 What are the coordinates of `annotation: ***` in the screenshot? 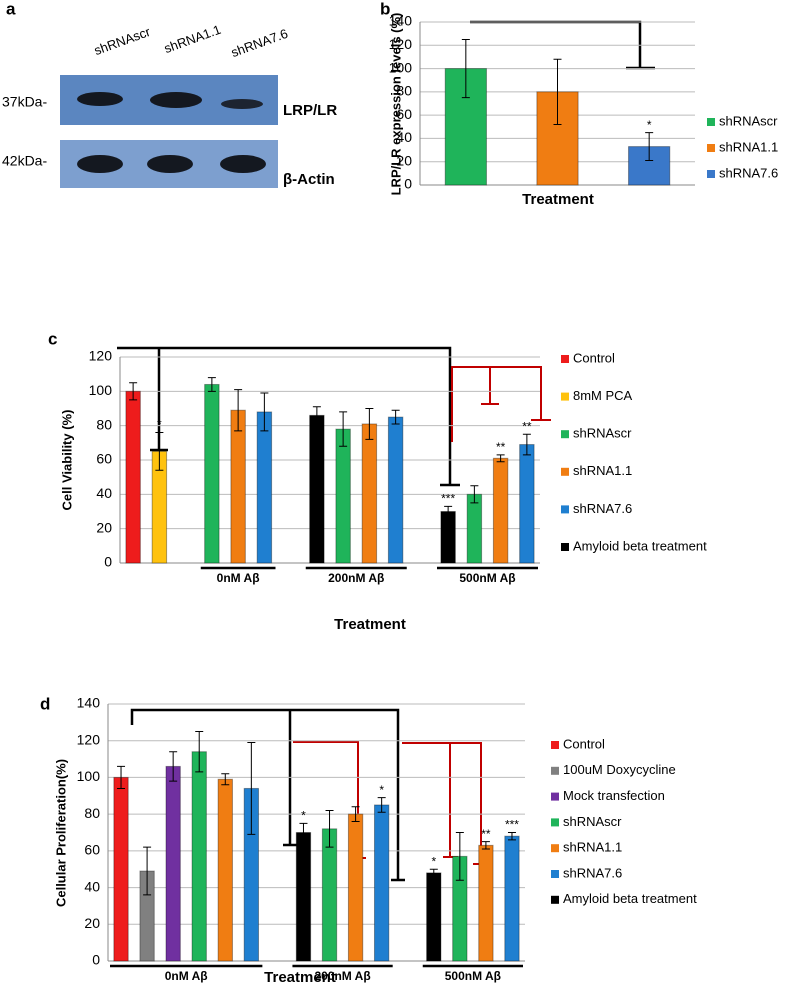 It's located at (448, 499).